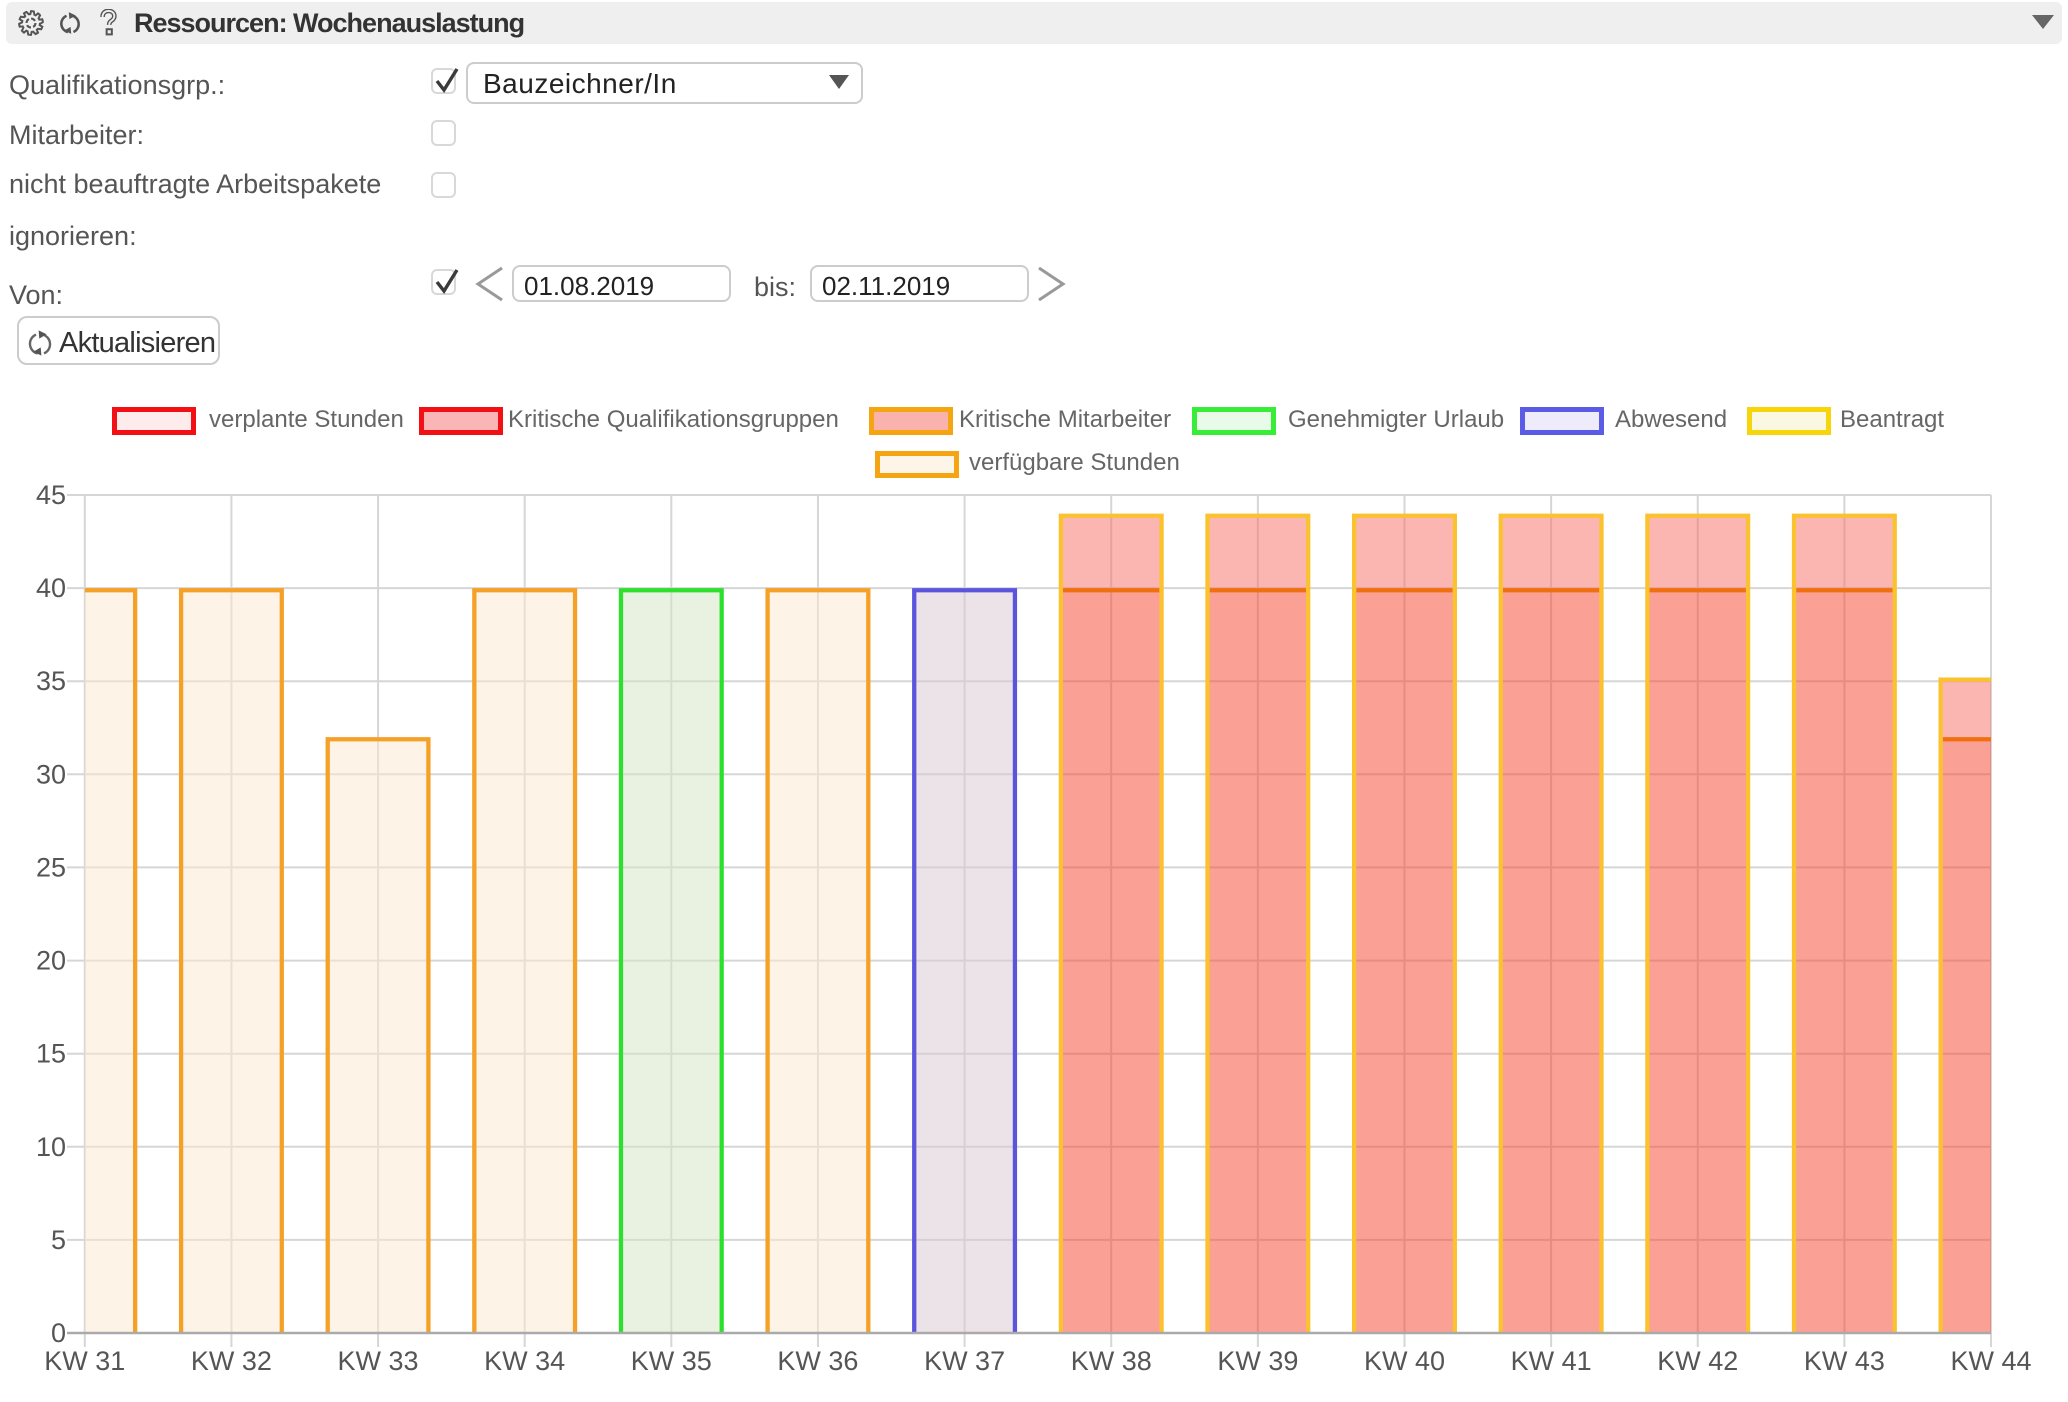  Describe the element at coordinates (51, 681) in the screenshot. I see `svg-text: 35` at that location.